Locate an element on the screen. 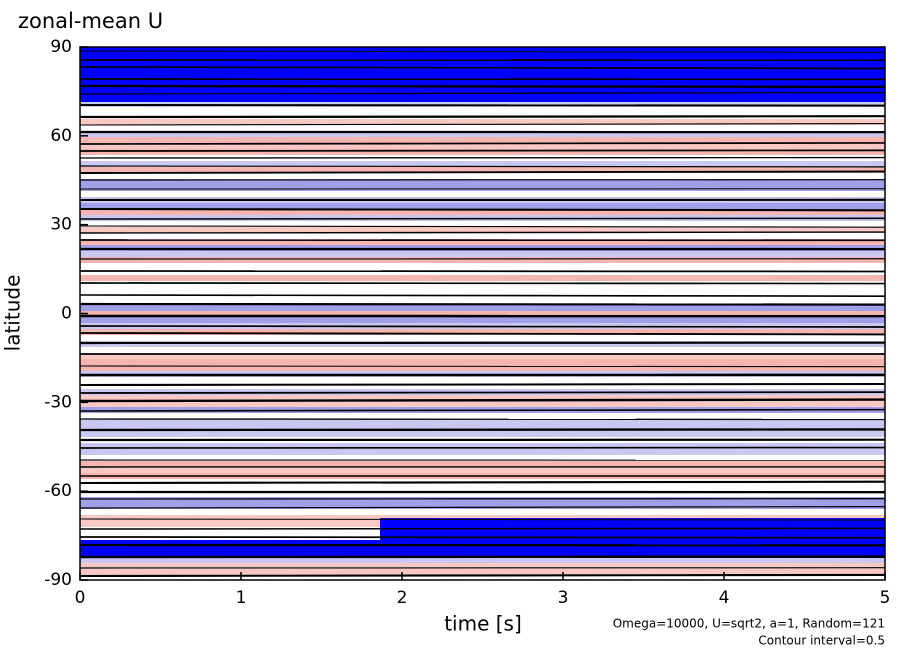  annotation: Contour interval=0.5 is located at coordinates (821, 641).